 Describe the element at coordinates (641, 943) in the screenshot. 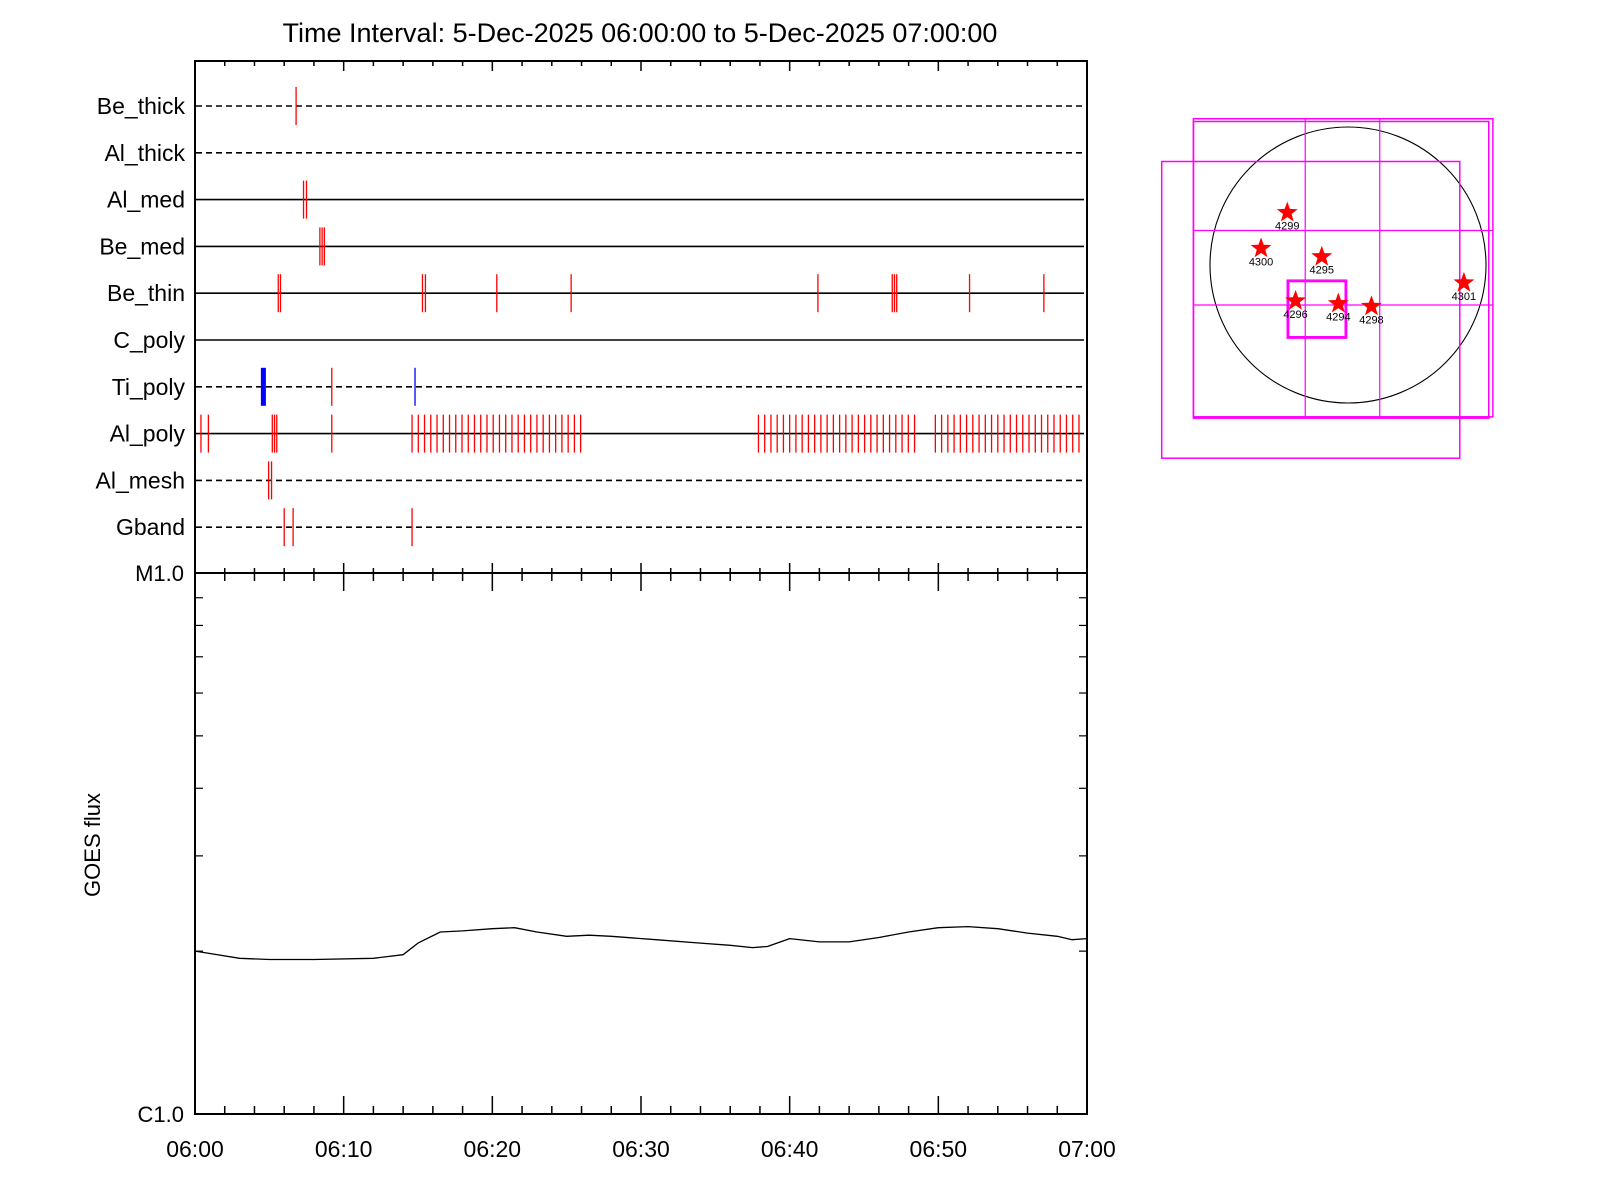

I see `goes-flux-line` at that location.